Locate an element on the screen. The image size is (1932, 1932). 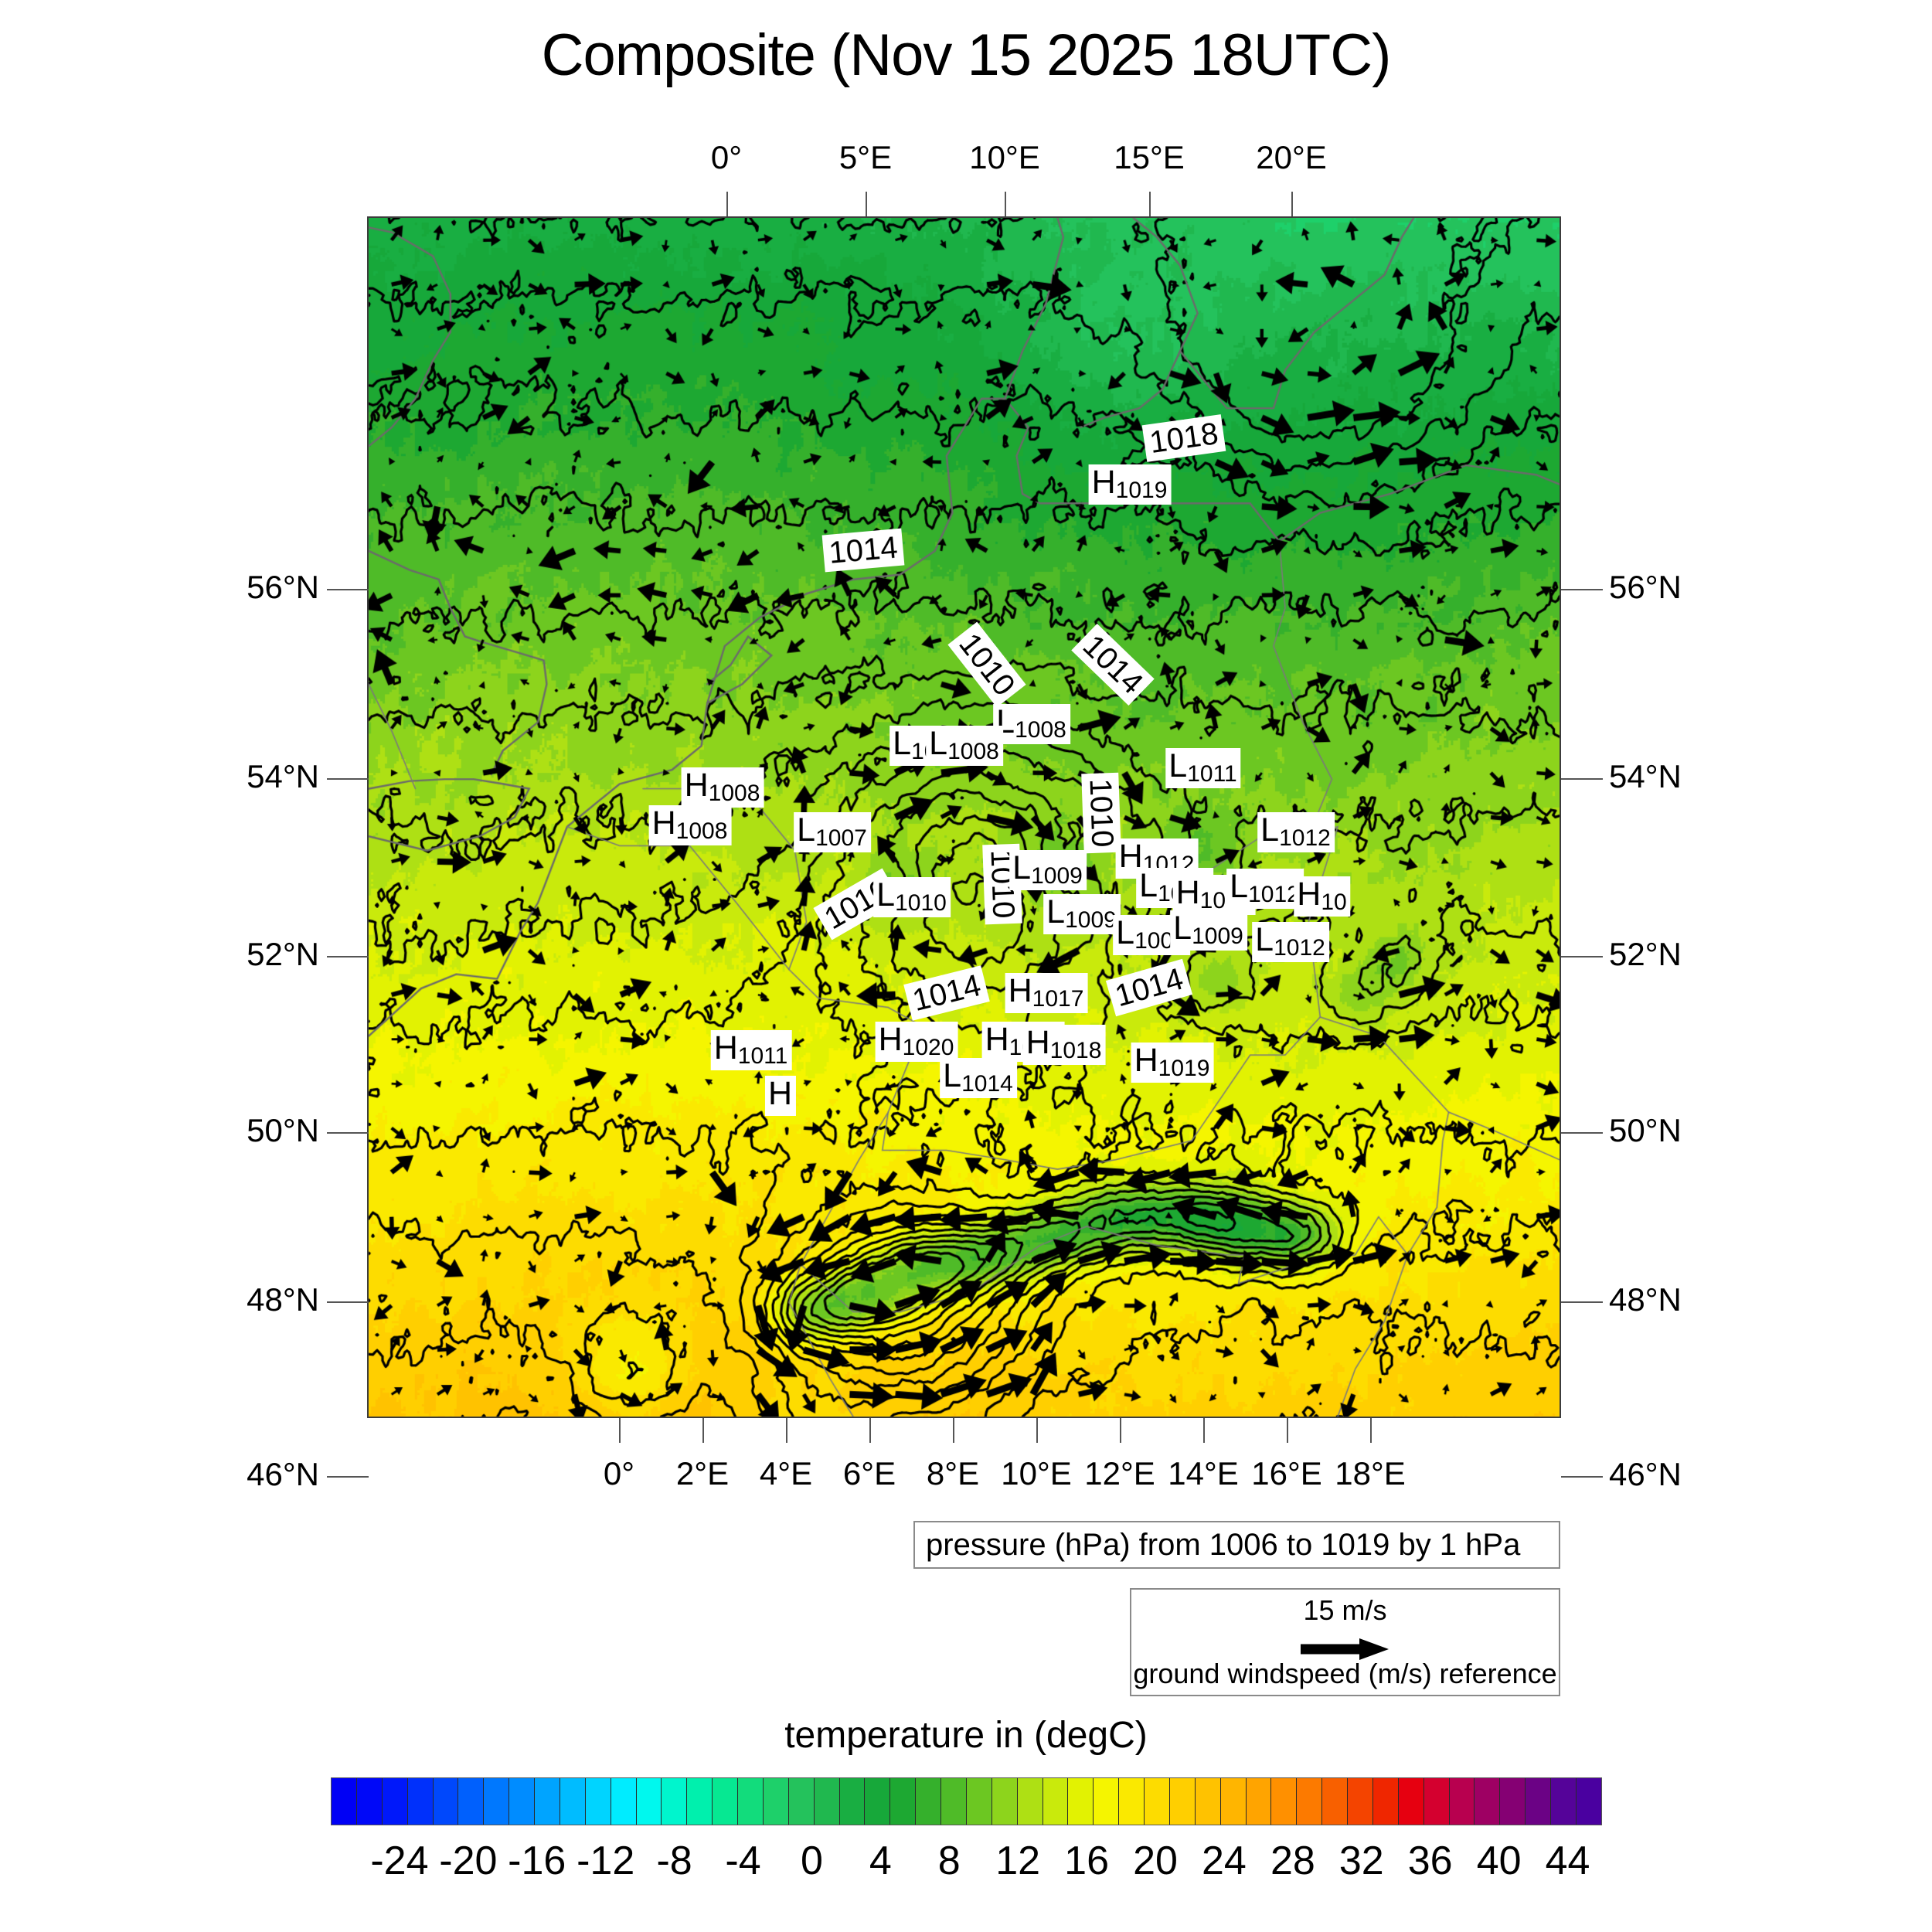
low-pressure-marker: L1009 is located at coordinates (1208, 930).